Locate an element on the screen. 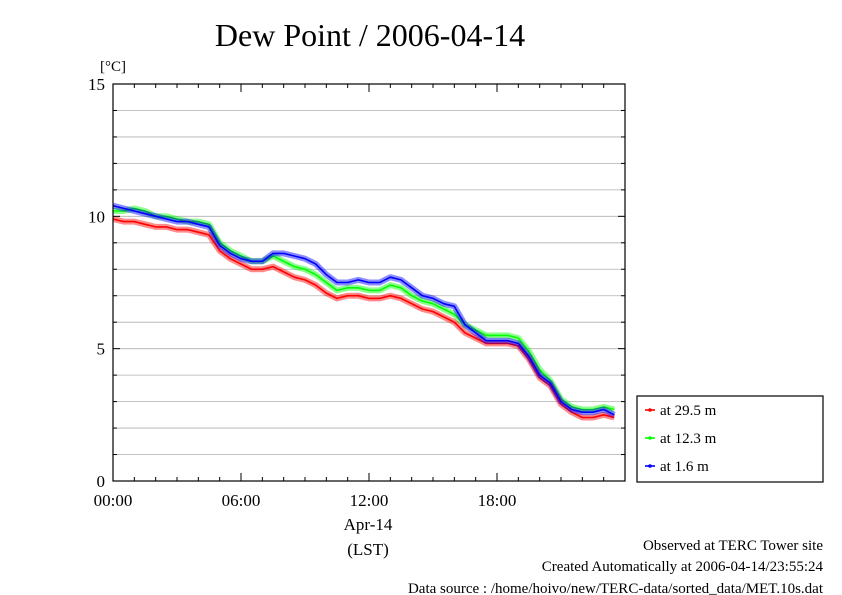 Image resolution: width=842 pixels, height=595 pixels. x-tick-label: 18:00 is located at coordinates (497, 500).